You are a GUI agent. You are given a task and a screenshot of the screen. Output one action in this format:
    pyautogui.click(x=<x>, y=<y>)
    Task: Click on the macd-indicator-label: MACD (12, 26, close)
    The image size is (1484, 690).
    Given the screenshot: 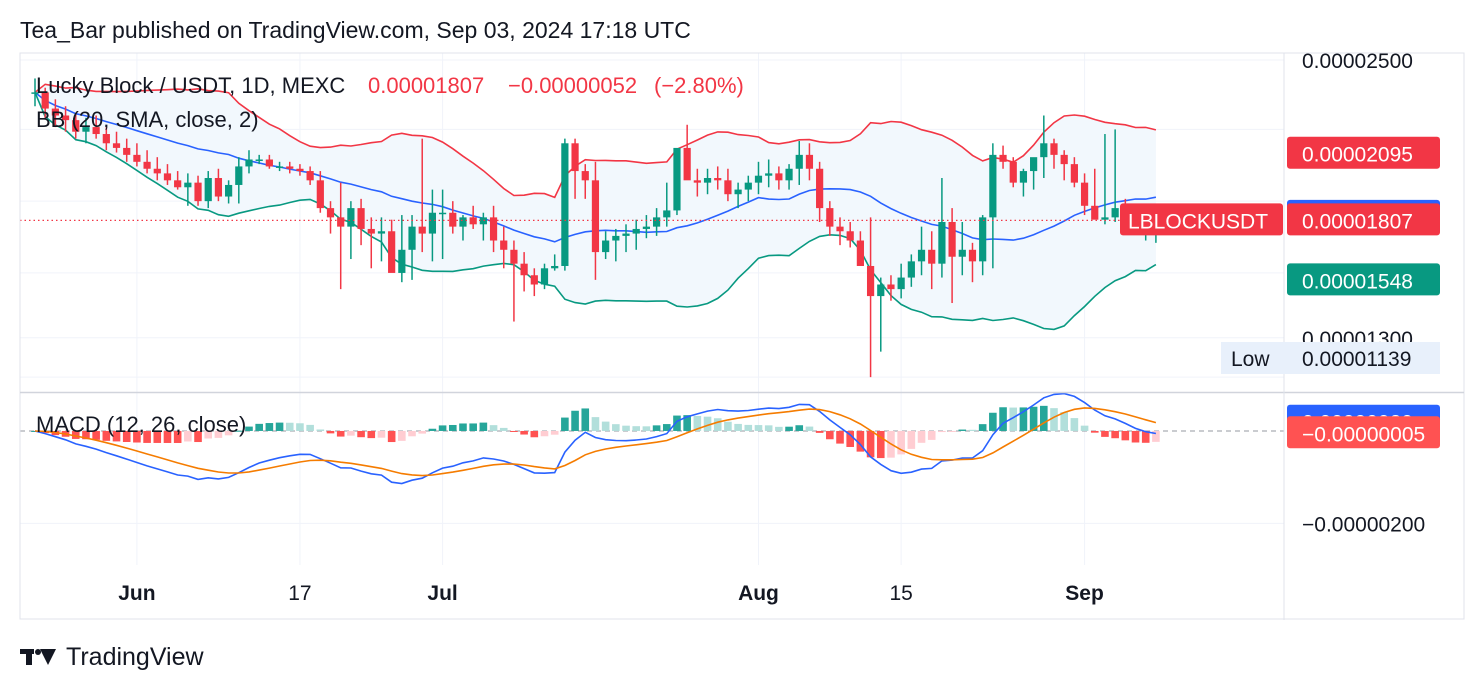 What is the action you would take?
    pyautogui.click(x=141, y=424)
    